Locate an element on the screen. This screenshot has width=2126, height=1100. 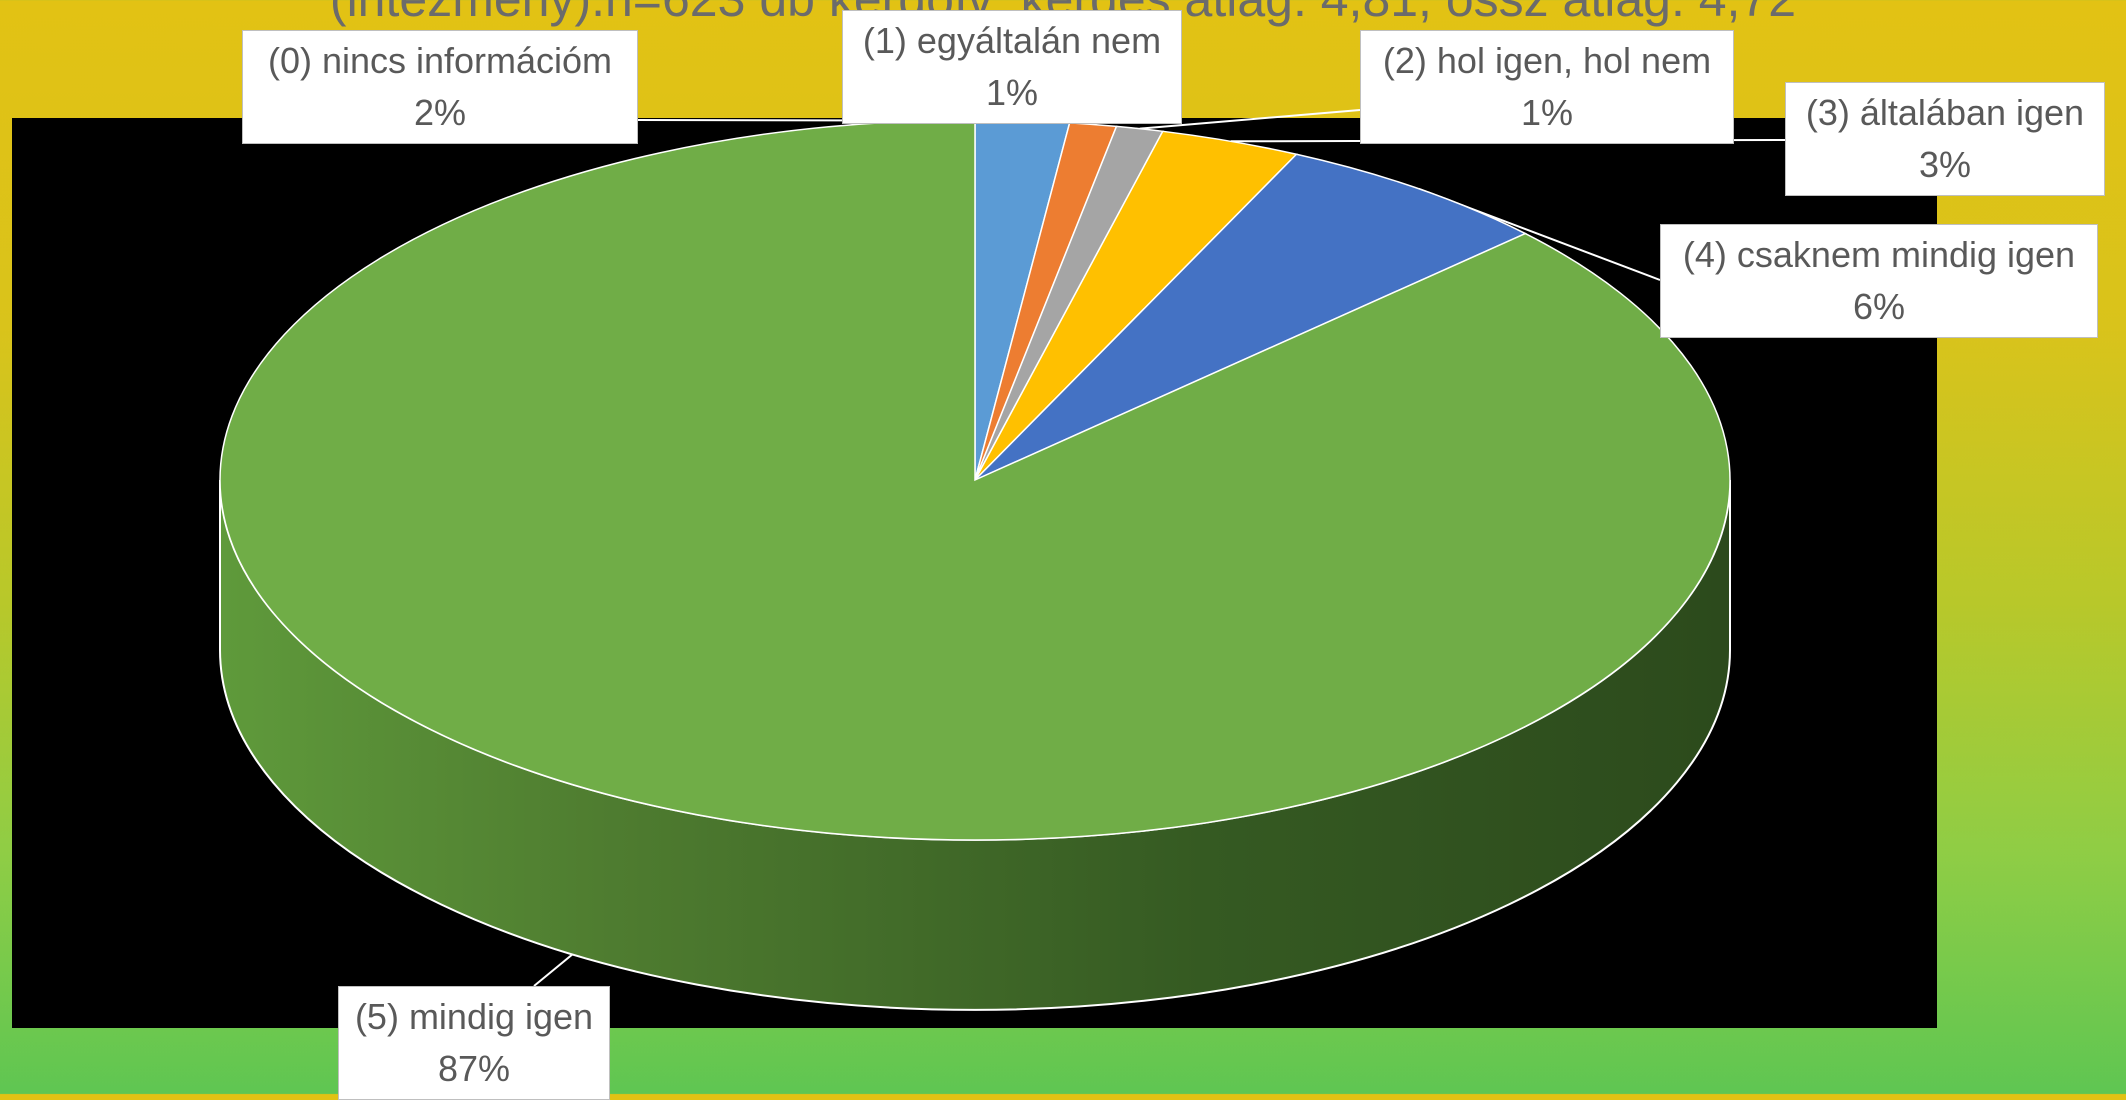
data-label-0: (0) nincs információm 2% is located at coordinates (440, 87).